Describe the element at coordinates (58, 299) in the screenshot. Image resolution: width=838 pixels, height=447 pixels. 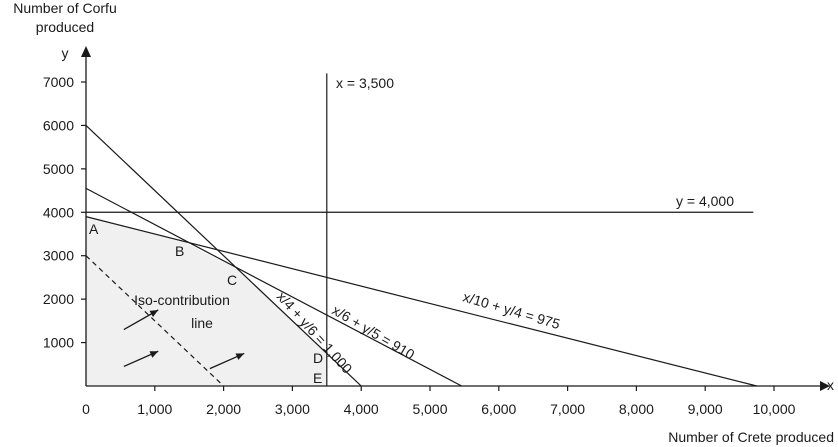
I see `y-tick-label-1: 2000` at that location.